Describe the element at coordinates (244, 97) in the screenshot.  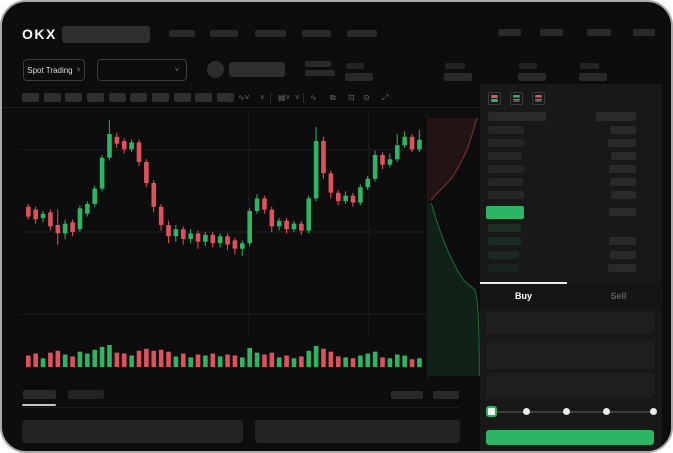
I see `candle-style-icon: ∿˅` at that location.